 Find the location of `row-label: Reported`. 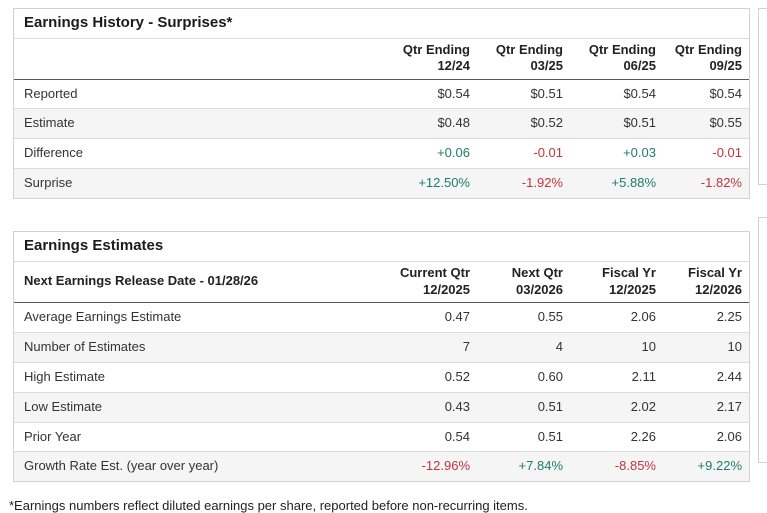

row-label: Reported is located at coordinates (51, 93).